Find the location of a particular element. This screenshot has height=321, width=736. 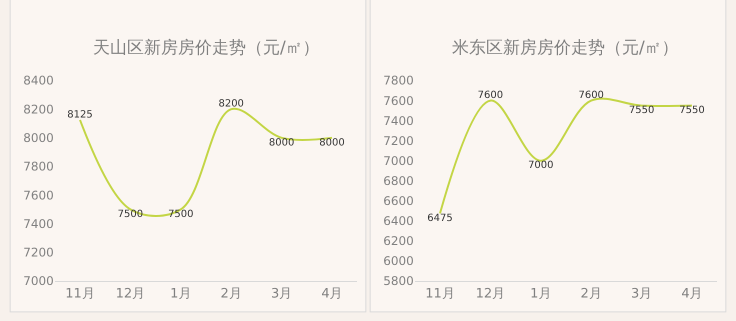

y-tick-label: 6000 is located at coordinates (398, 261).